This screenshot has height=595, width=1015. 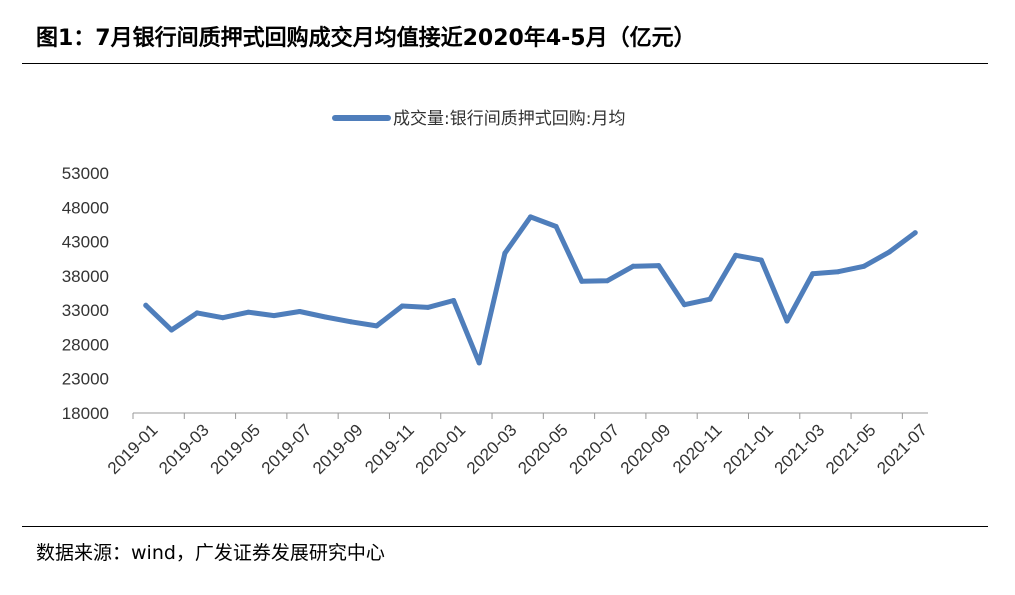 What do you see at coordinates (441, 449) in the screenshot?
I see `x-tick-label: 2020-01` at bounding box center [441, 449].